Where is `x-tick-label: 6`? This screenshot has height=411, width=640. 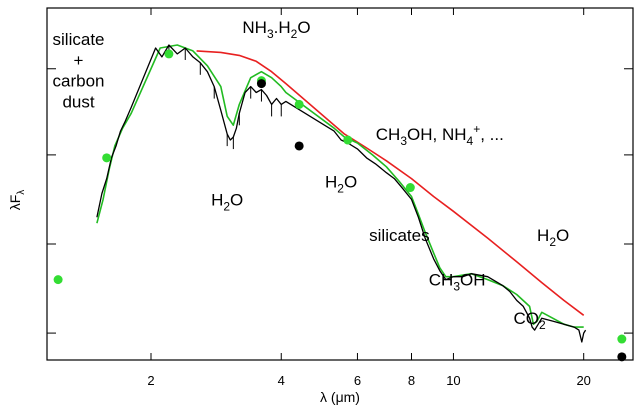
x-tick-label: 6 is located at coordinates (357, 380).